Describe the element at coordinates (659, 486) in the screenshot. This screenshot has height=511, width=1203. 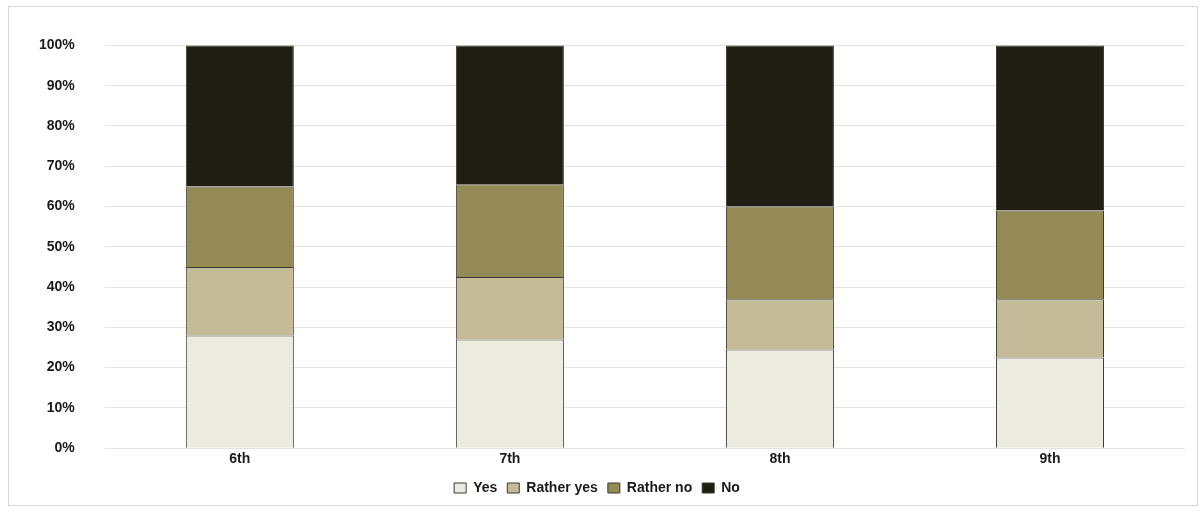
I see `legend-label: Rather no` at that location.